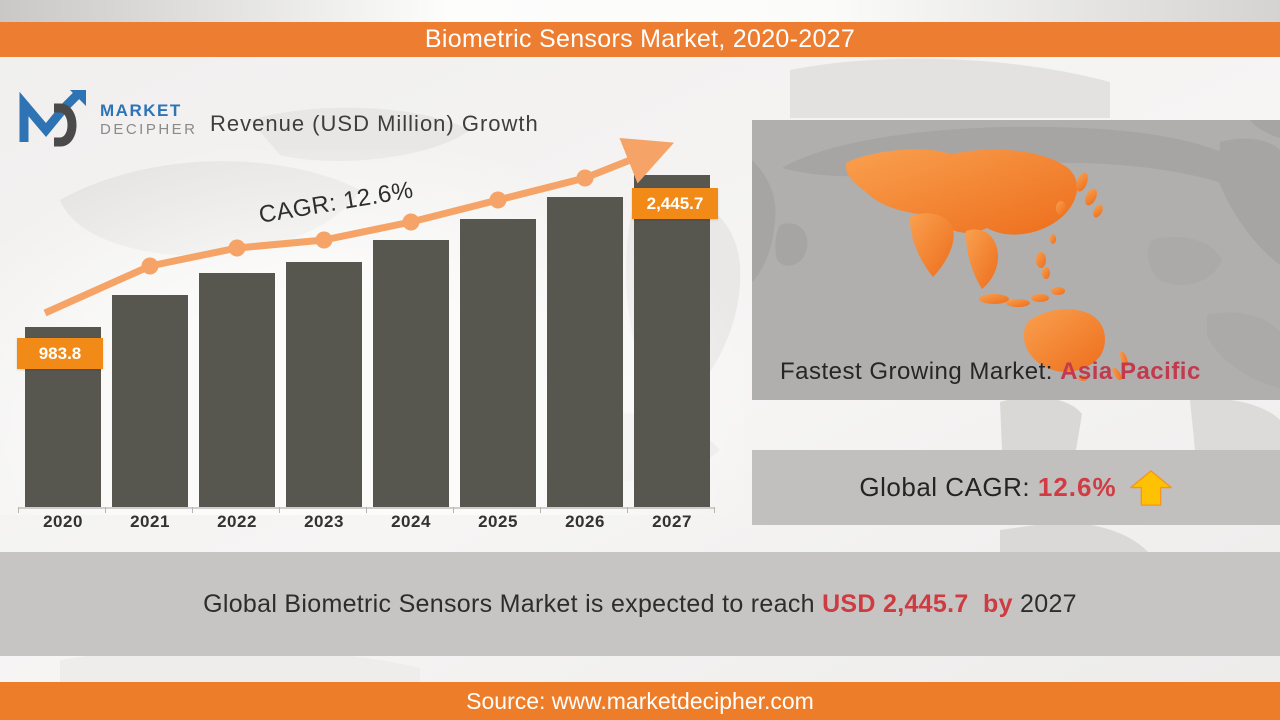 The width and height of the screenshot is (1280, 720). Describe the element at coordinates (237, 390) in the screenshot. I see `bar-2022` at that location.